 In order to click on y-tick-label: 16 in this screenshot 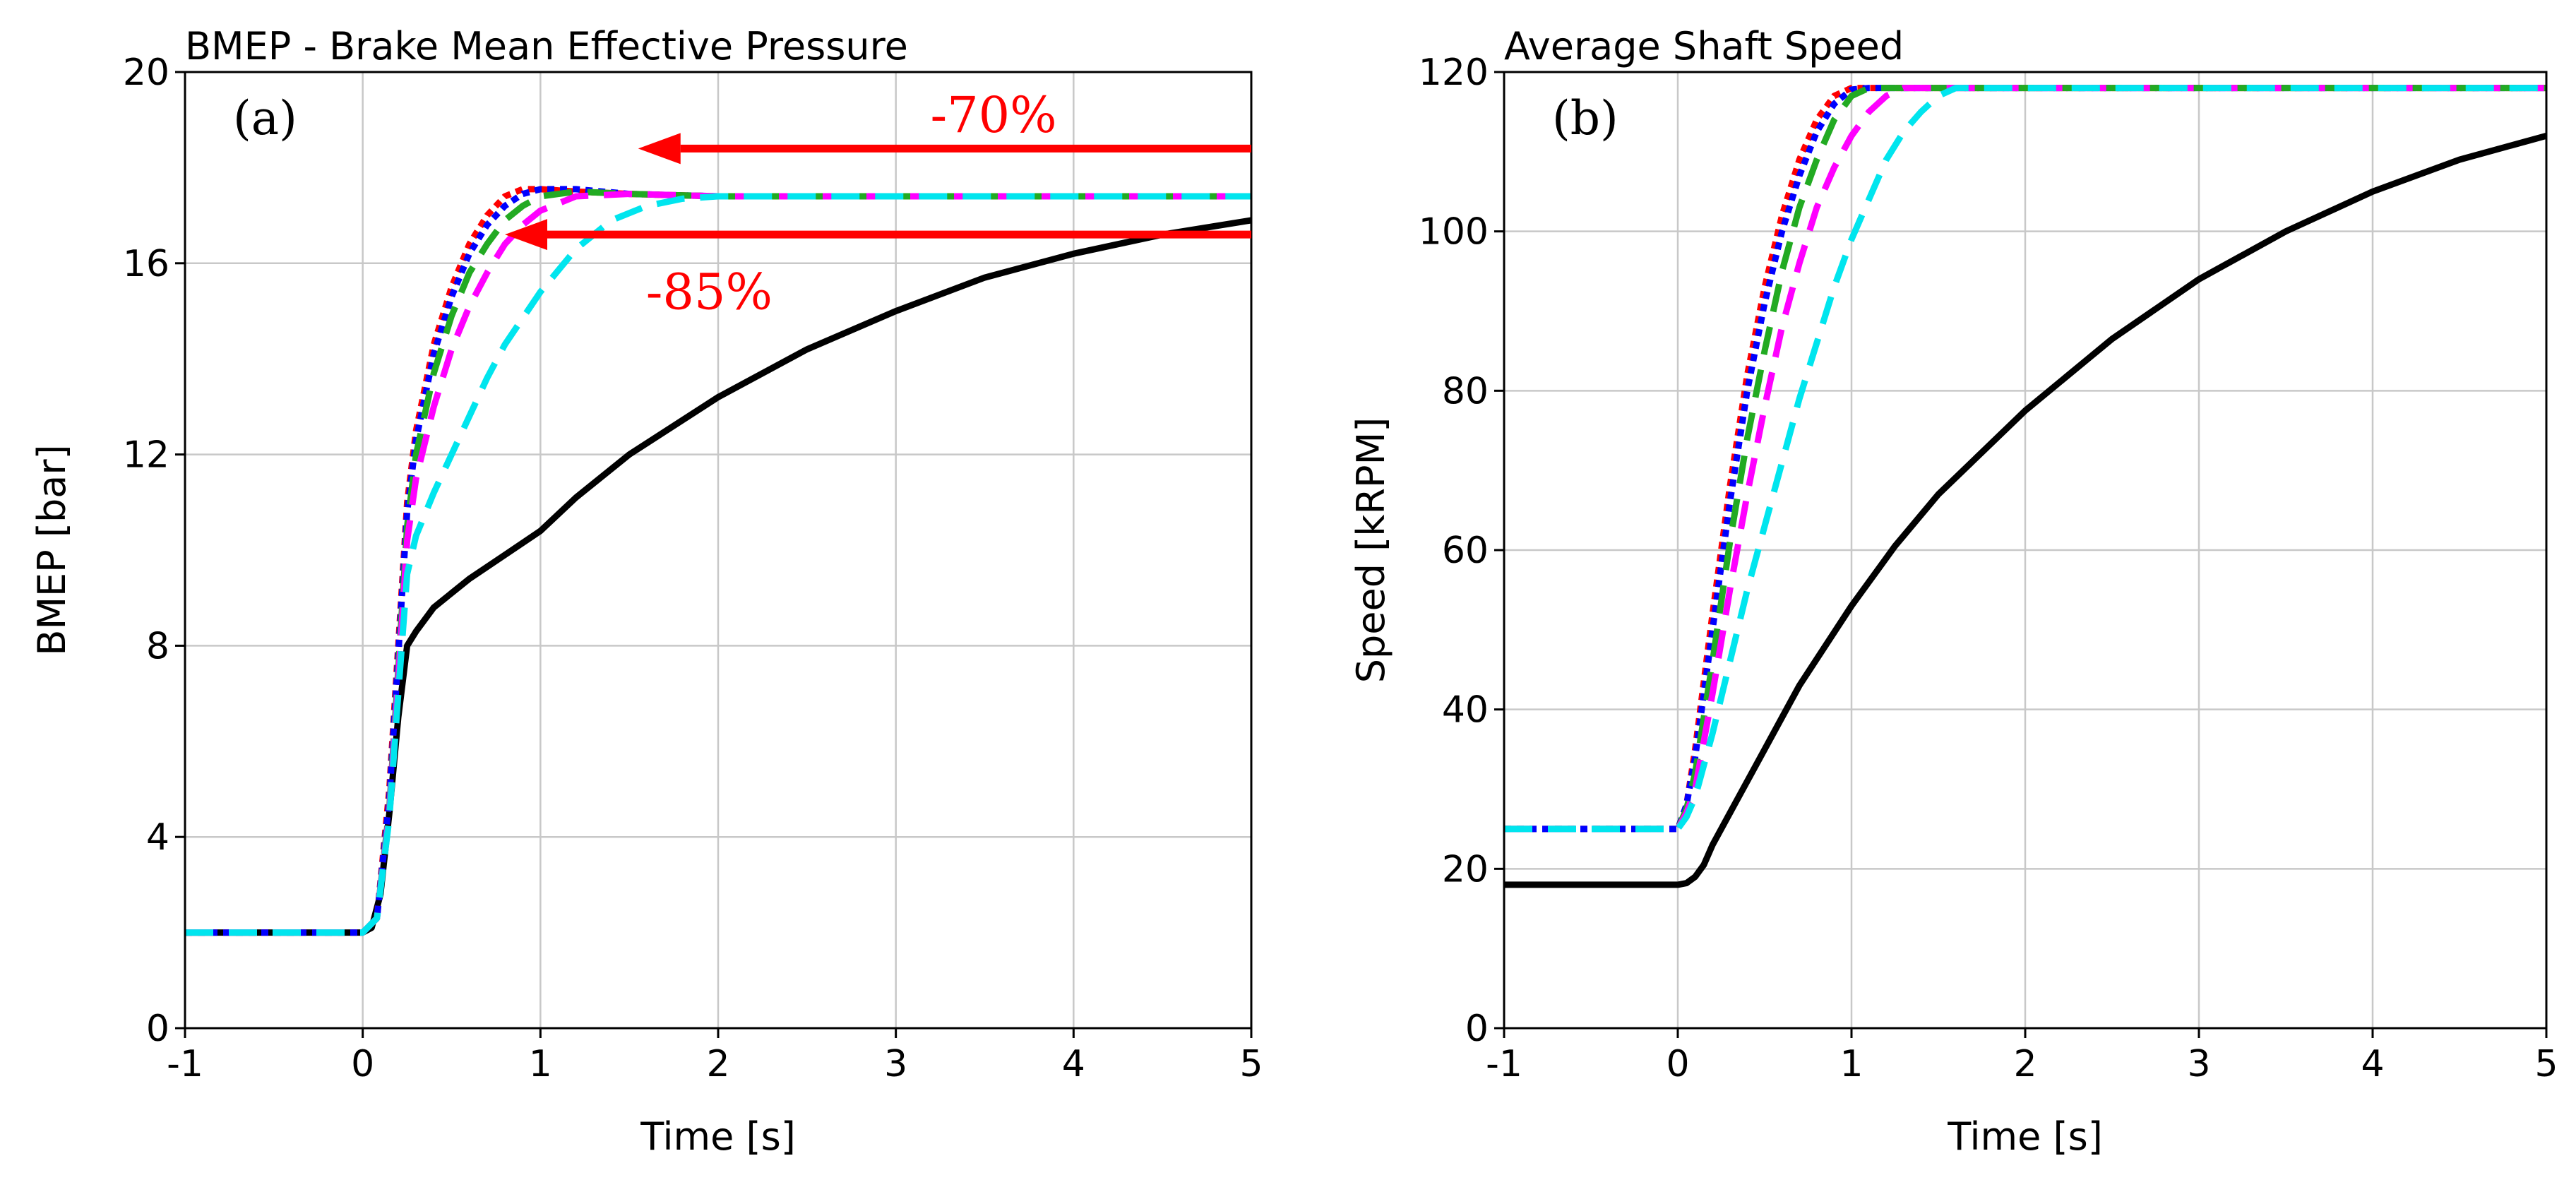, I will do `click(146, 264)`.